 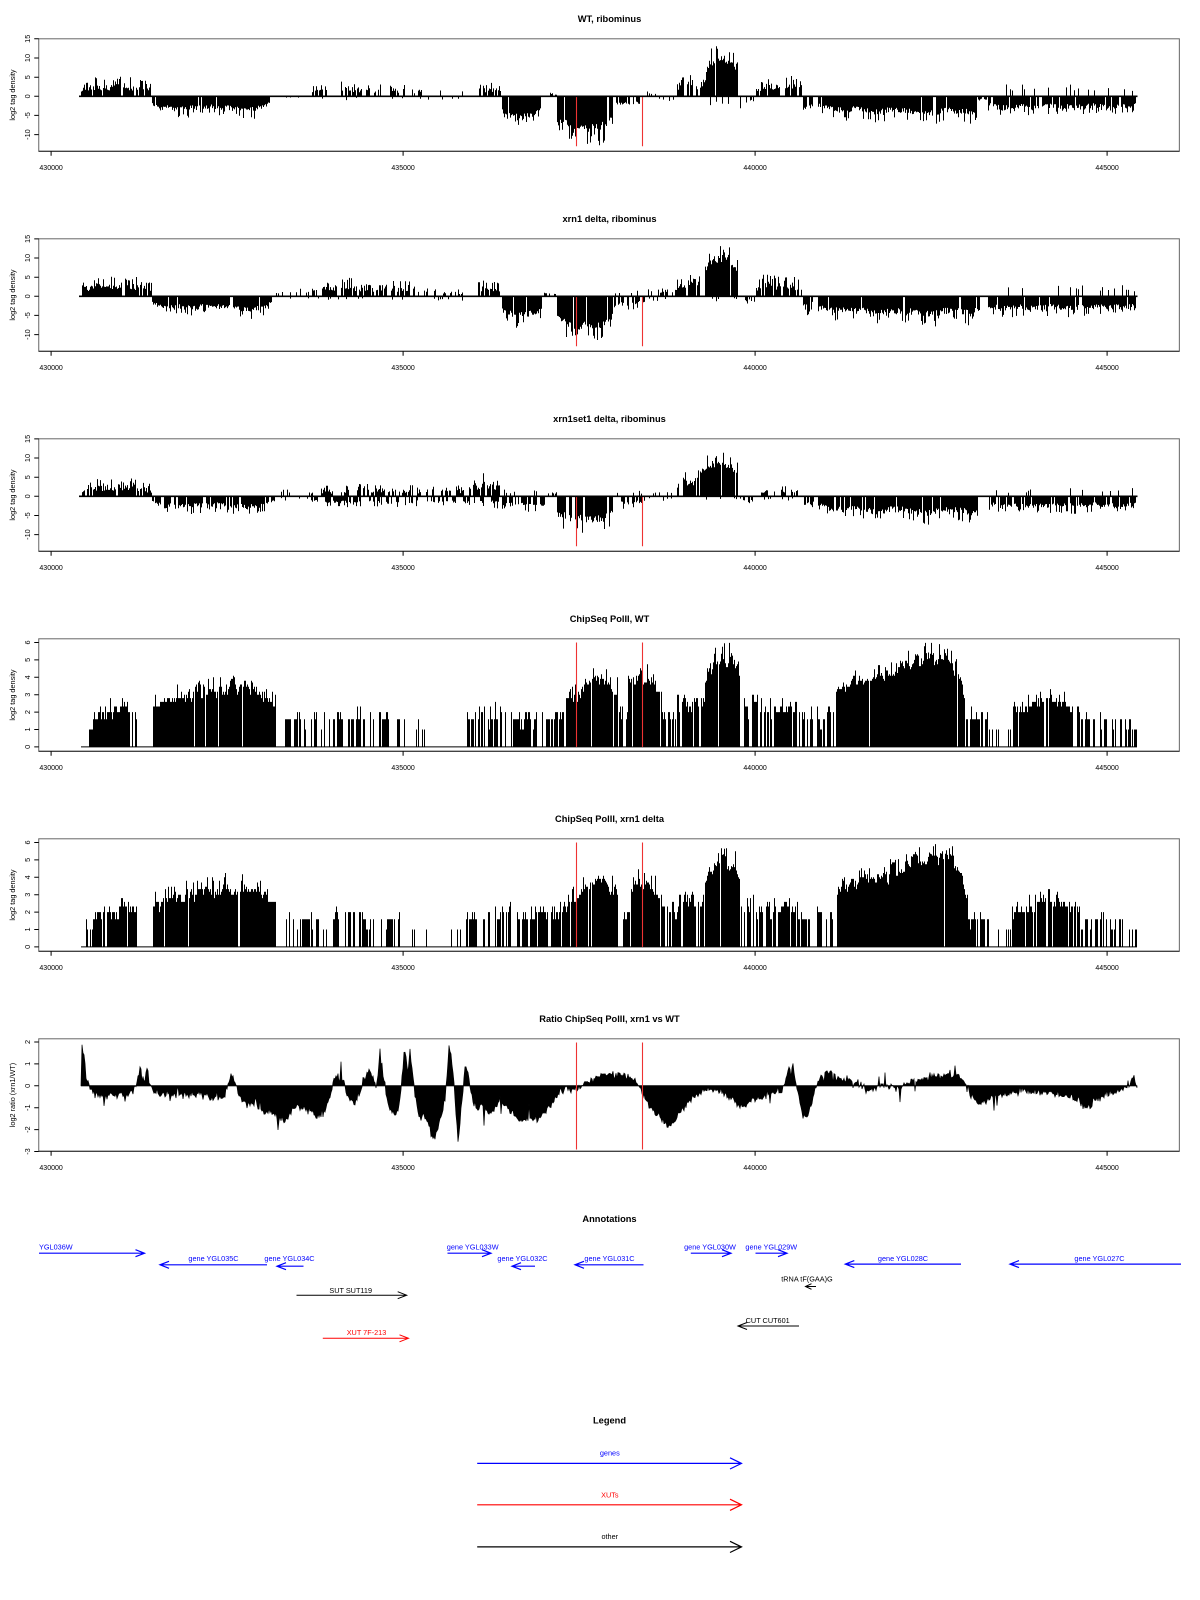 What do you see at coordinates (710, 1247) in the screenshot?
I see `svg-text: gene YGL030W` at bounding box center [710, 1247].